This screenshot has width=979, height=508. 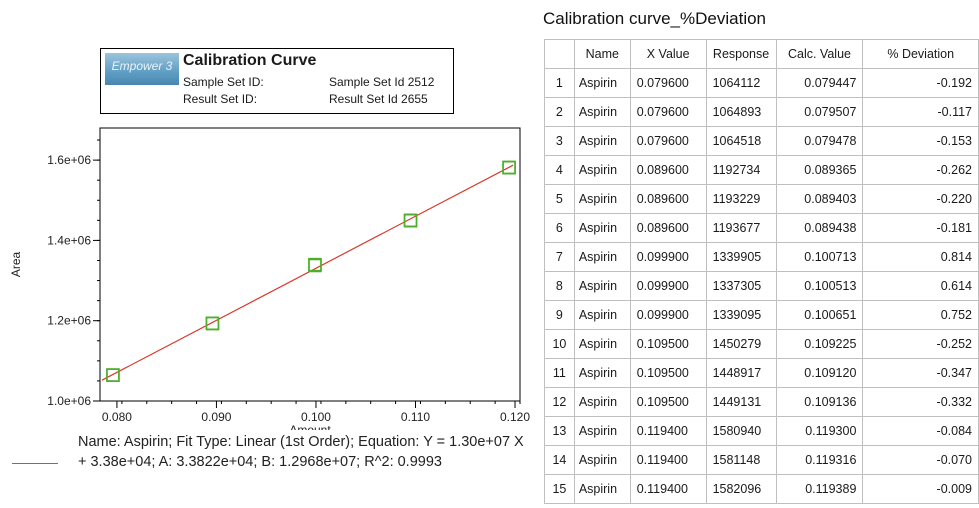 I want to click on table-cell: 10, so click(x=559, y=344).